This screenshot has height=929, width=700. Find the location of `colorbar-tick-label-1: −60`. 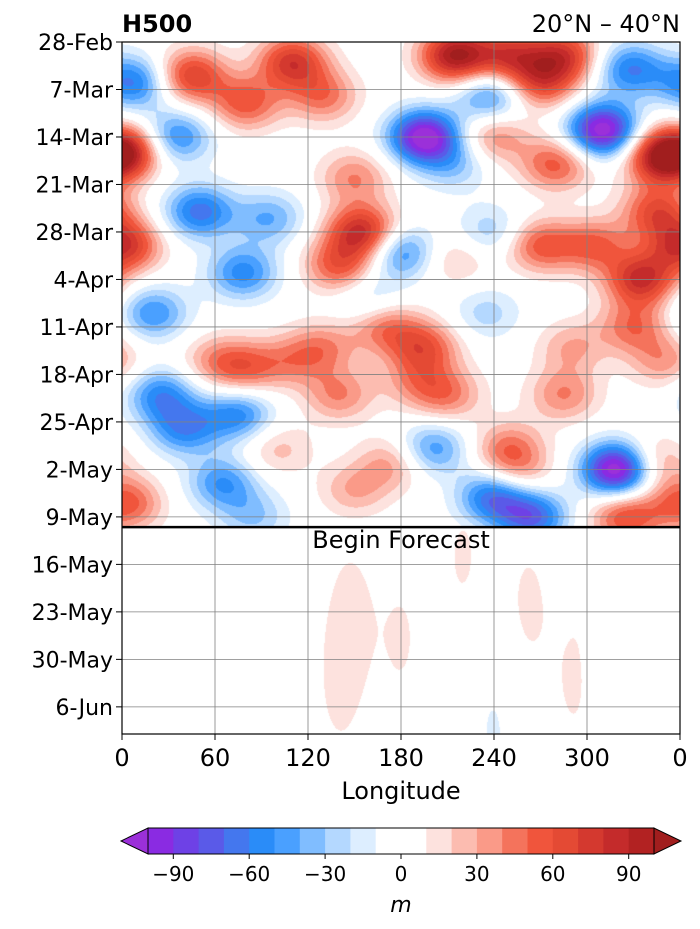

colorbar-tick-label-1: −60 is located at coordinates (249, 874).